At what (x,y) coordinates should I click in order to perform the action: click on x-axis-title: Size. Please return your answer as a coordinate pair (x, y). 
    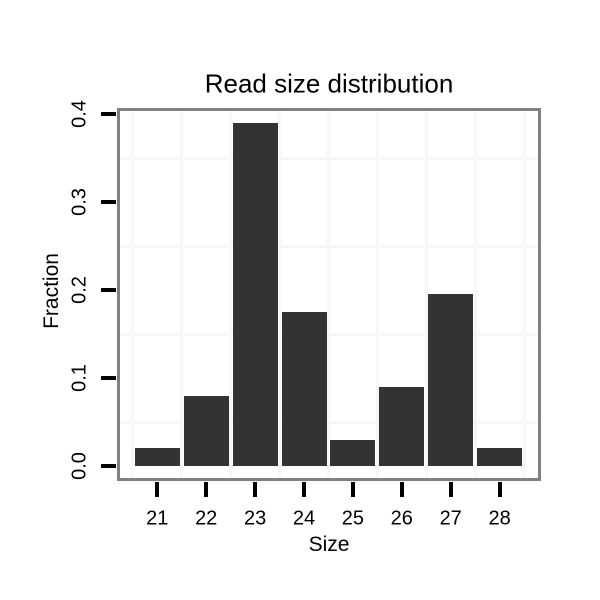
    Looking at the image, I should click on (329, 544).